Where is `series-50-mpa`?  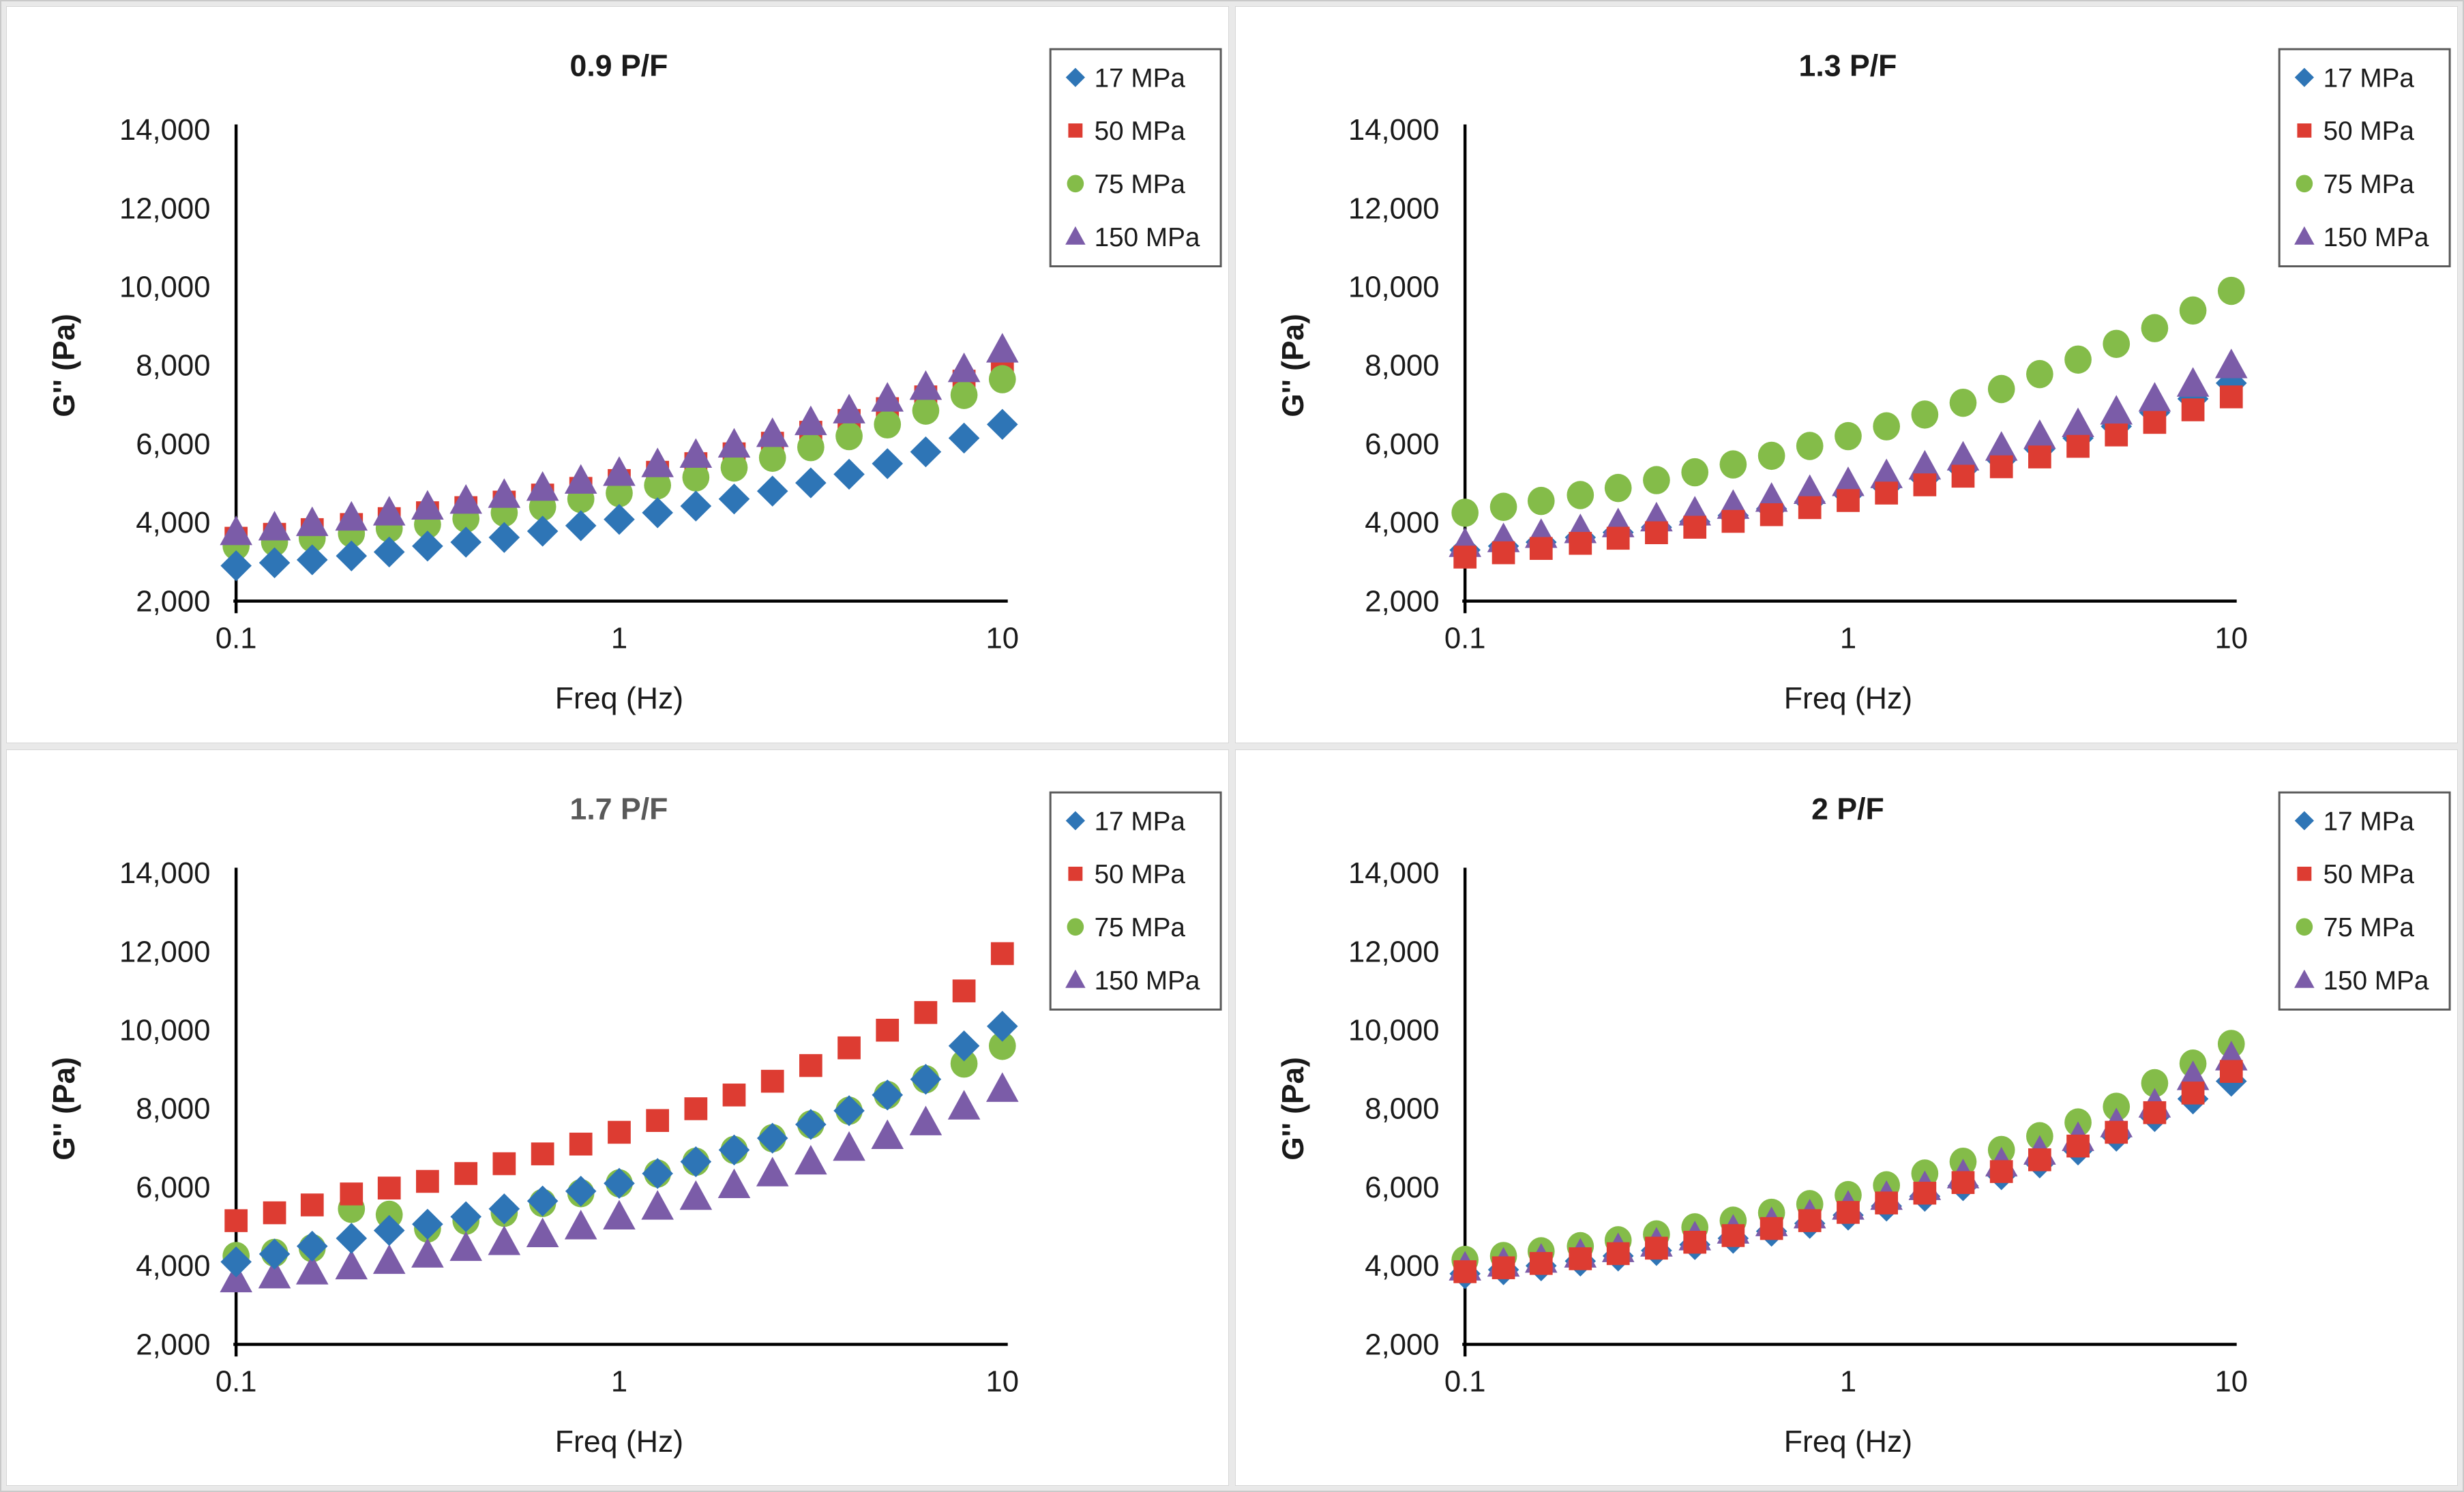 series-50-mpa is located at coordinates (619, 1087).